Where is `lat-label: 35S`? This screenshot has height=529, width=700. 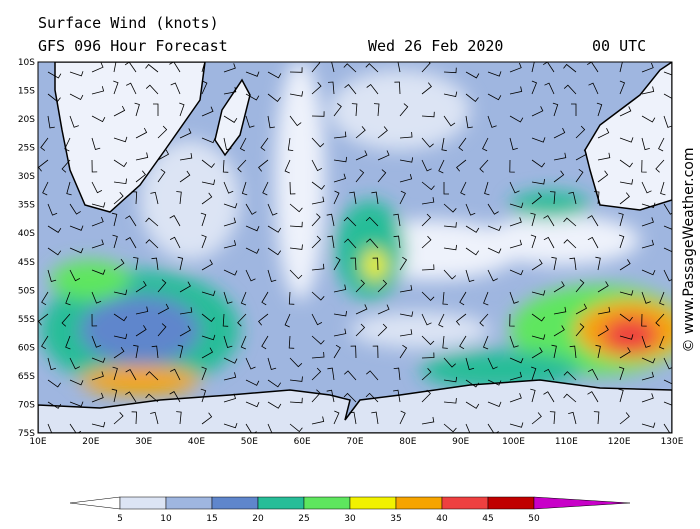 lat-label: 35S is located at coordinates (26, 206).